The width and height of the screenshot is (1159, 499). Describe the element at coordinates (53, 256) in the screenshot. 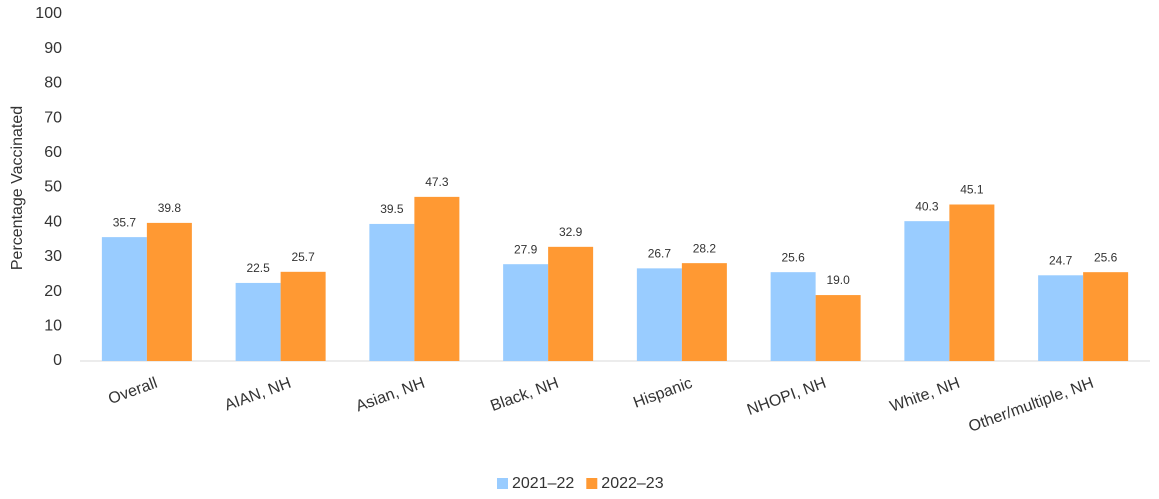

I see `y-tick-label: 30` at that location.